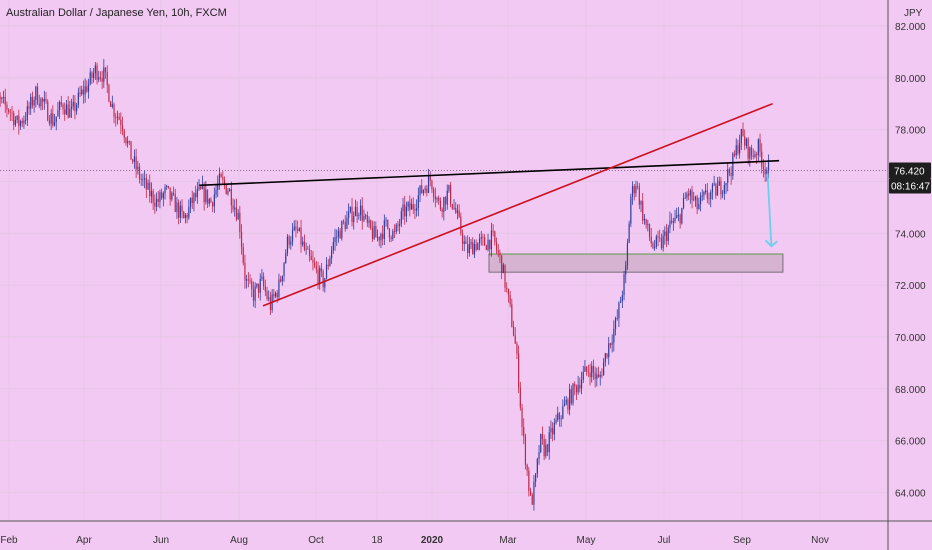  Describe the element at coordinates (910, 275) in the screenshot. I see `price-axis-panel` at that location.